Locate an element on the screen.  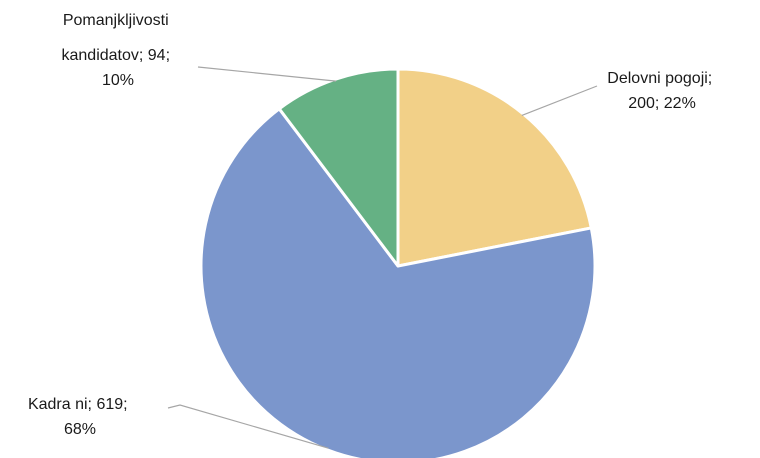
slice-label-line: 200; 22% is located at coordinates (662, 103).